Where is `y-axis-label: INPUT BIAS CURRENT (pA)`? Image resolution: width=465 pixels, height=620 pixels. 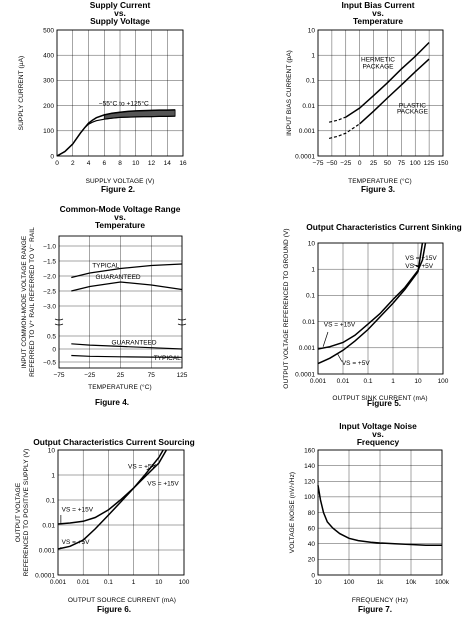 y-axis-label: INPUT BIAS CURRENT (pA) is located at coordinates (289, 93).